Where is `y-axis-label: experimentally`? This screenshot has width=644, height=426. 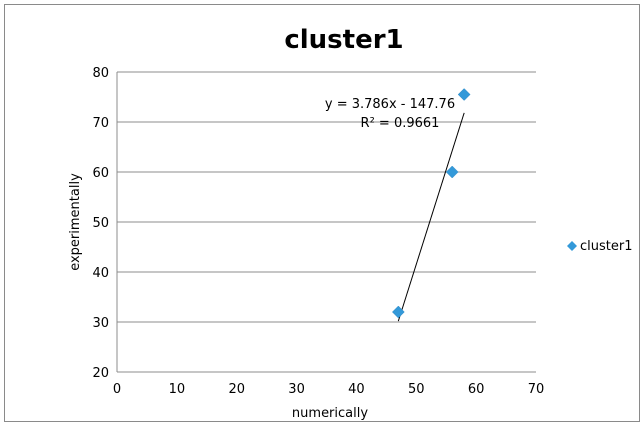 y-axis-label: experimentally is located at coordinates (75, 222).